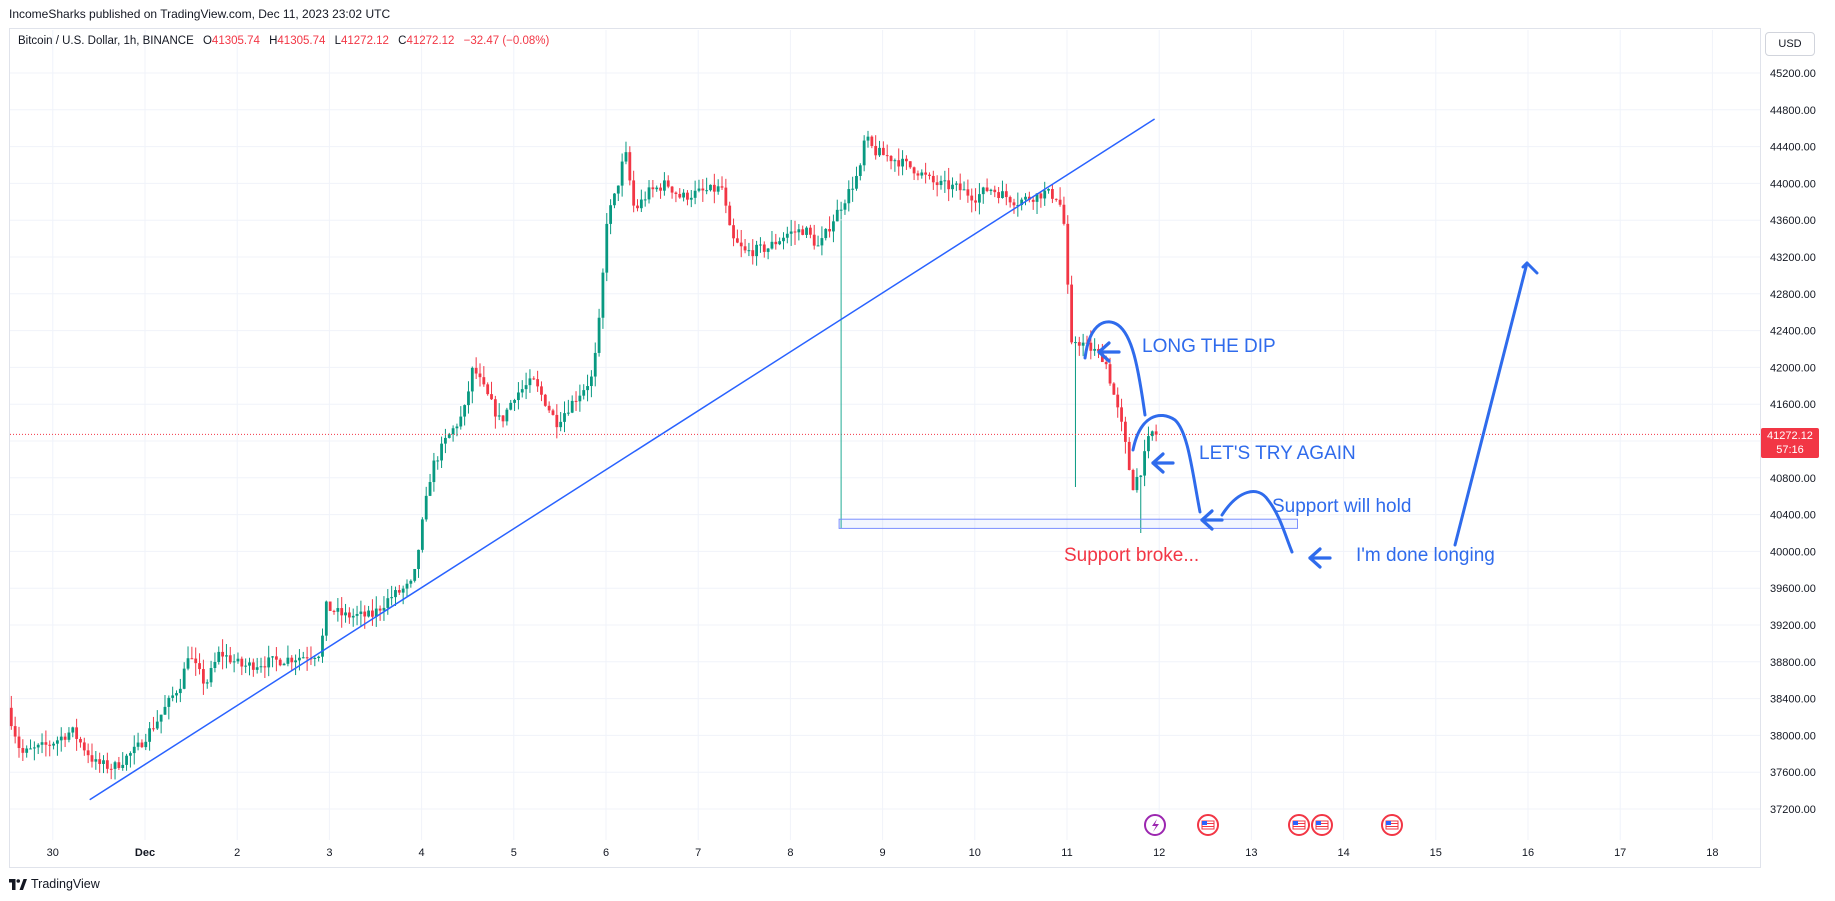  I want to click on time-tick-label: 18, so click(1712, 853).